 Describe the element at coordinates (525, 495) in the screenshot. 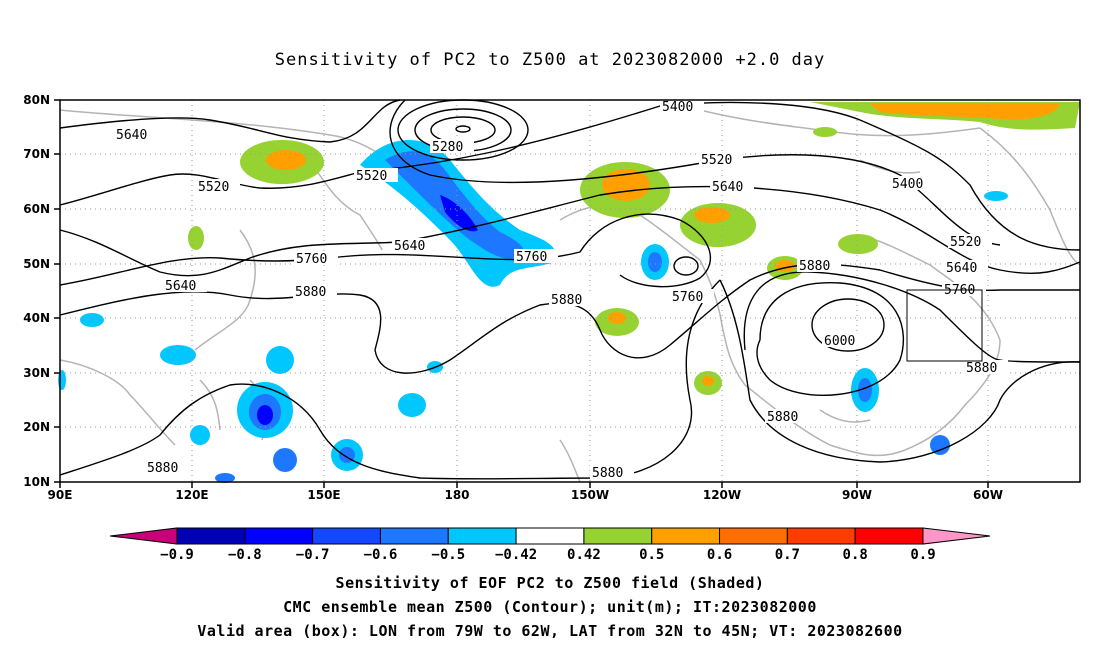

I see `lon-labels: 90E 120E 150E 180 150W 120W 90W 60W` at that location.